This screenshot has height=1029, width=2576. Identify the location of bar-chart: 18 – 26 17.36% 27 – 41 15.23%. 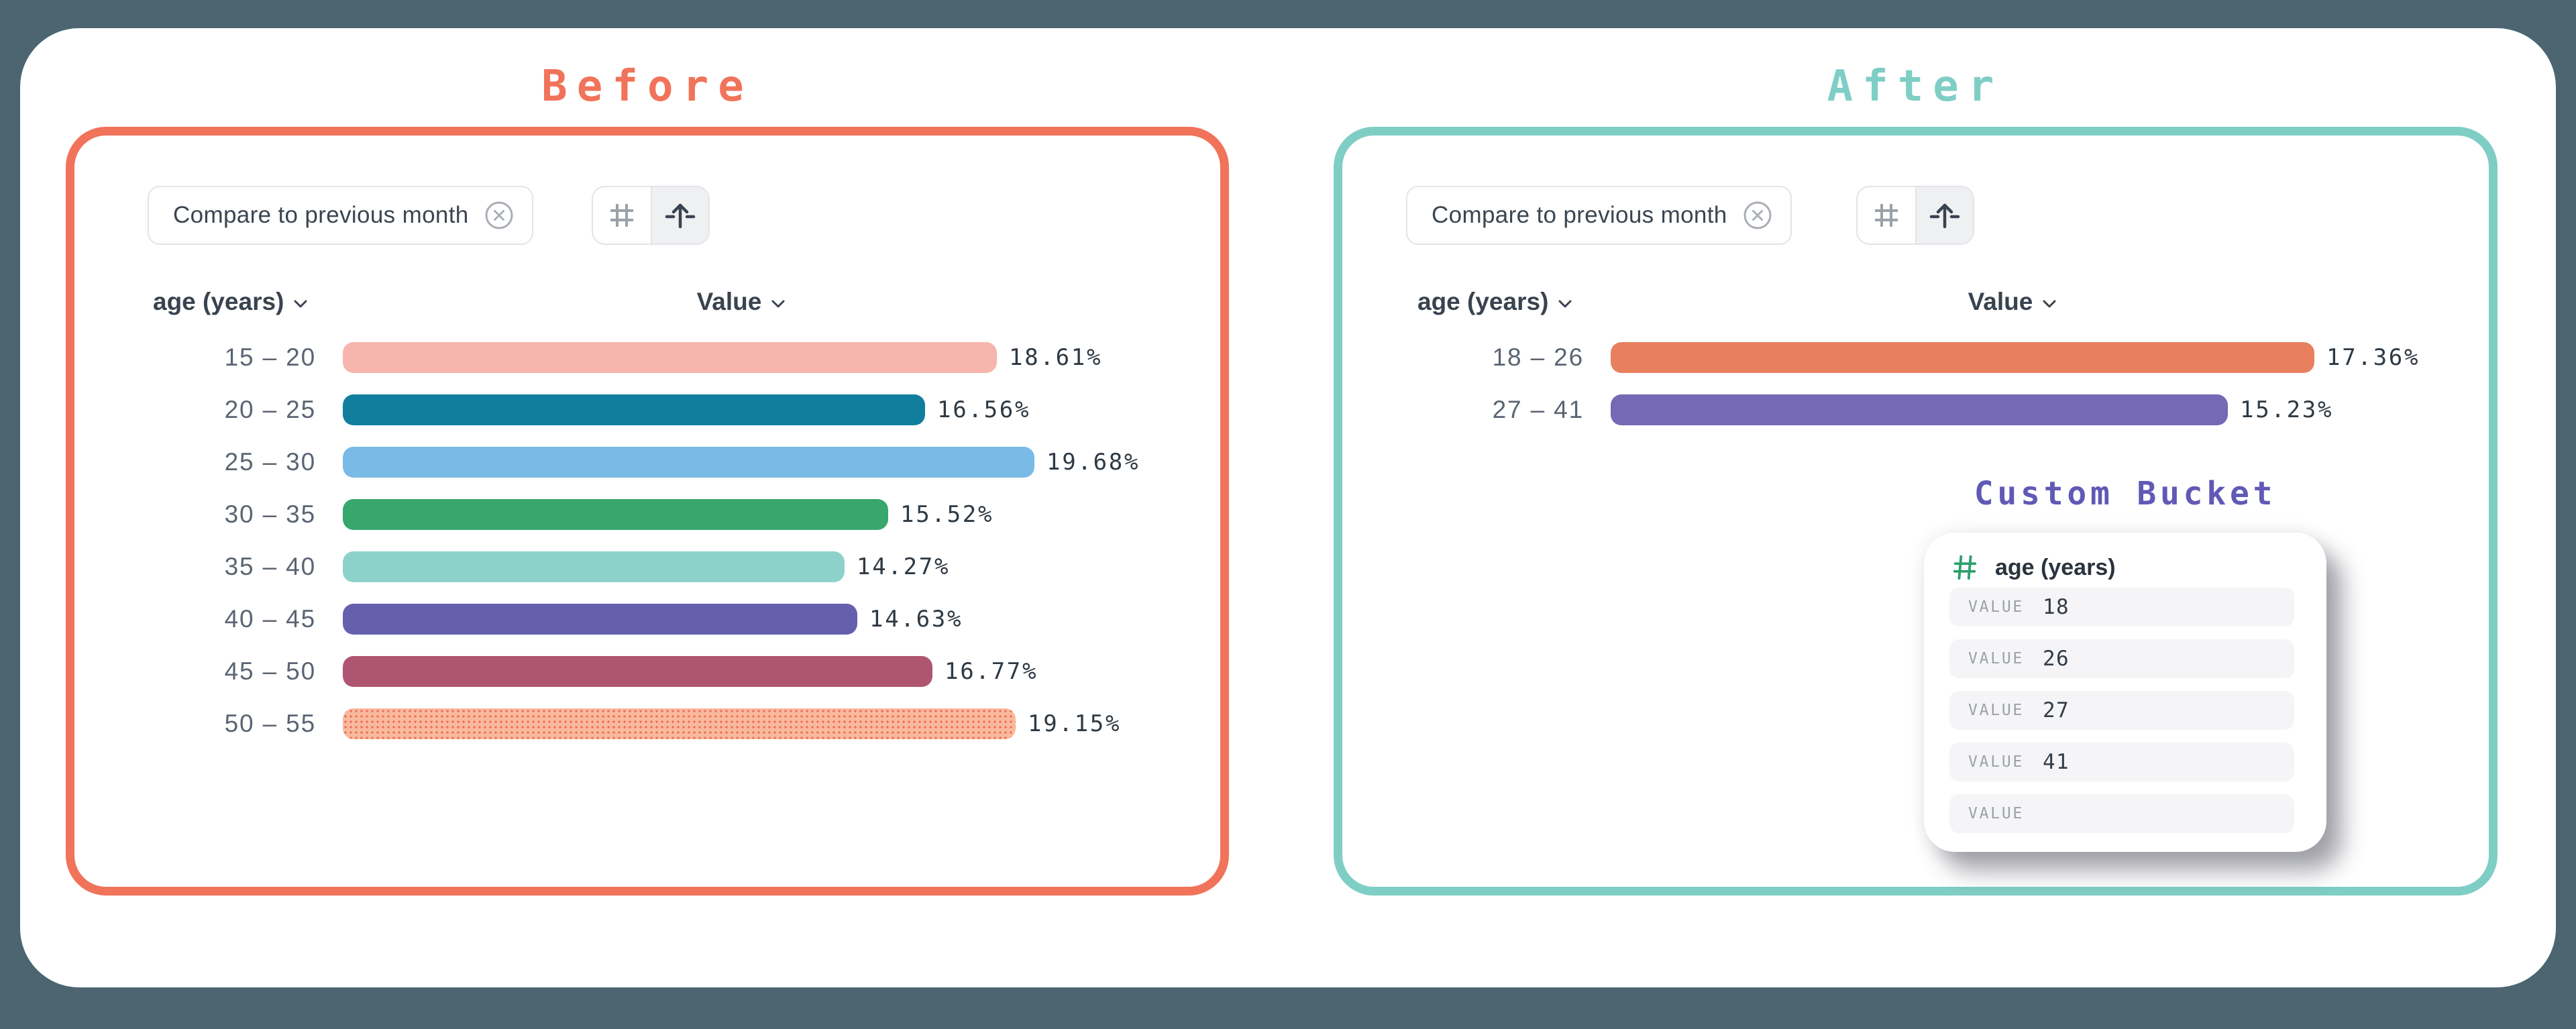
(1915, 383).